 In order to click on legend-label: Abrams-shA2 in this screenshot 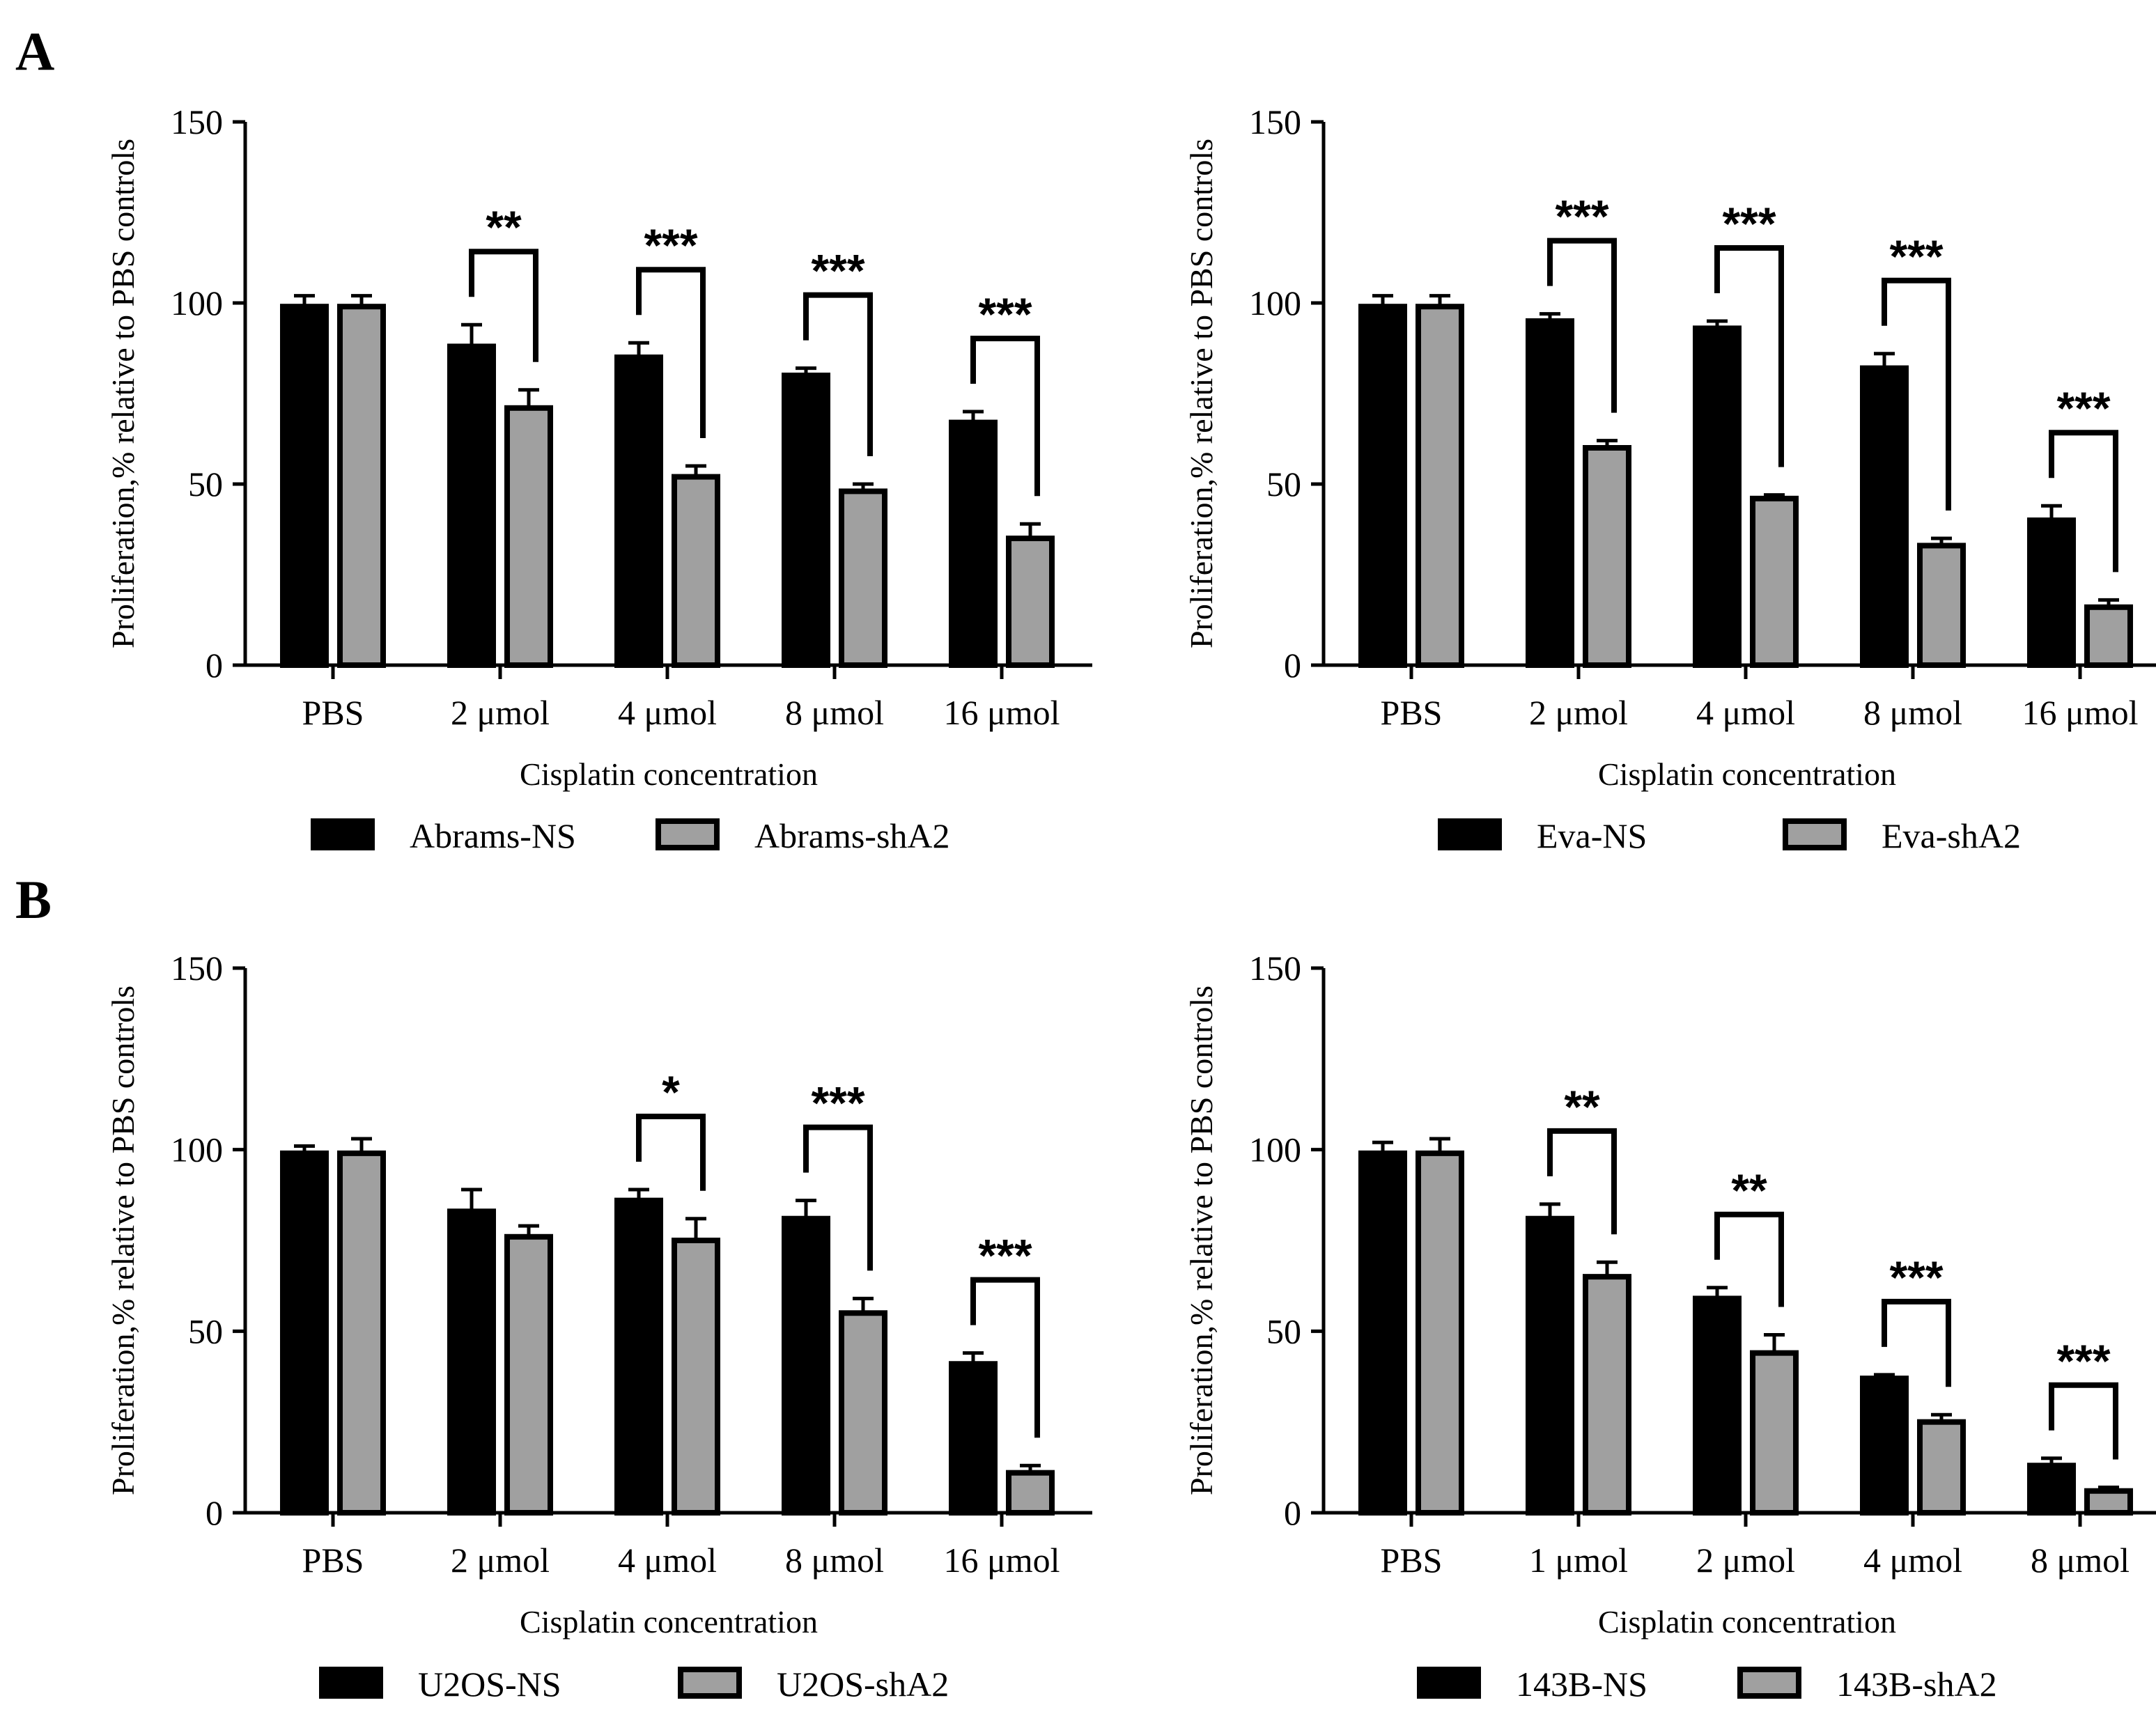, I will do `click(852, 835)`.